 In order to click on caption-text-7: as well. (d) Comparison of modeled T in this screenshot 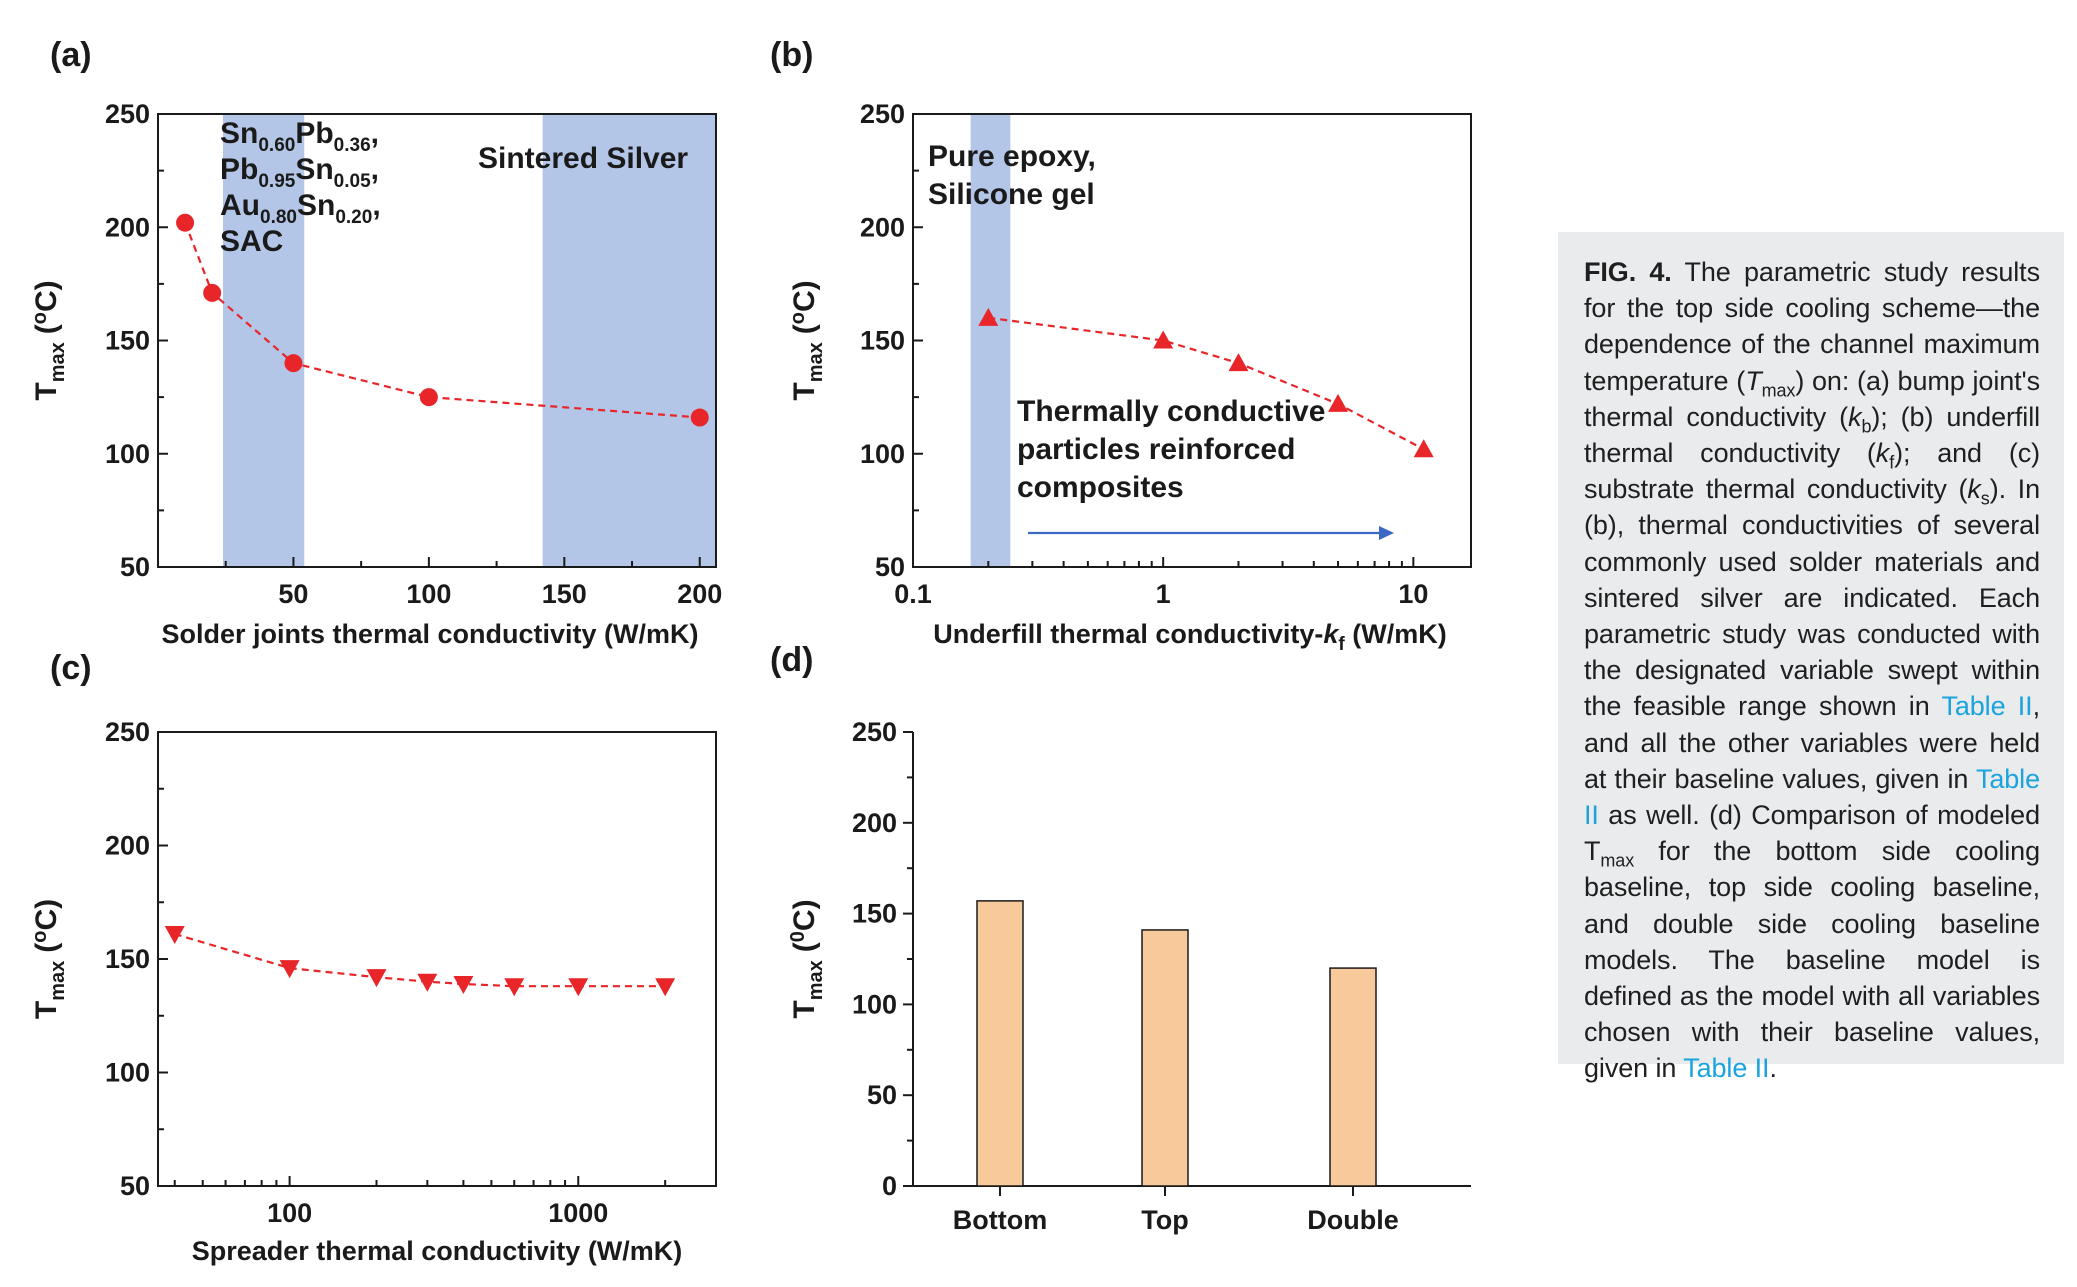, I will do `click(1812, 833)`.